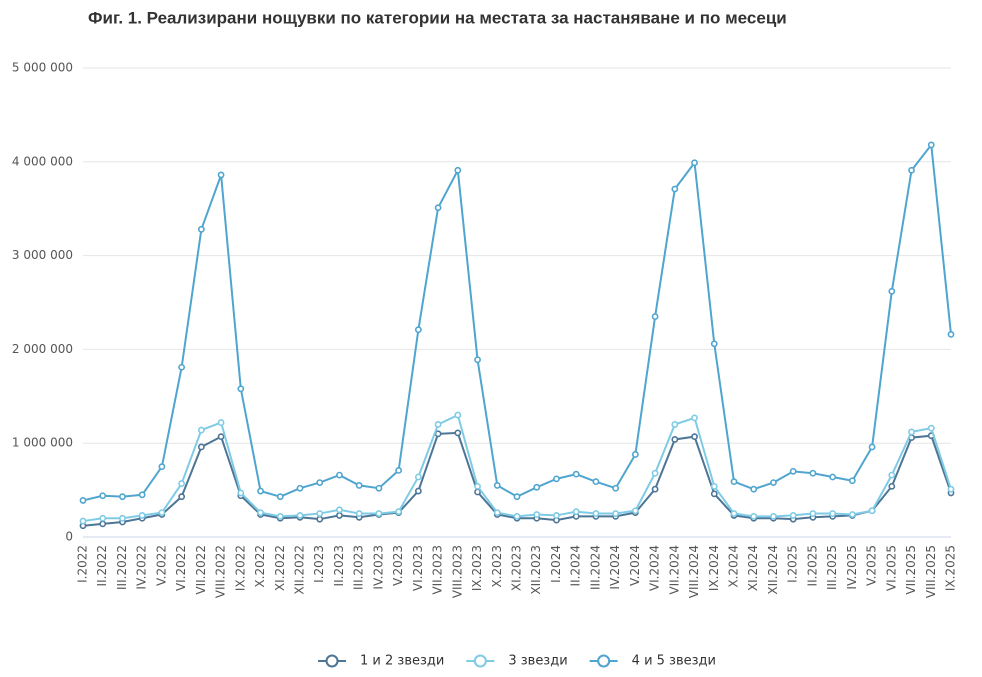 This screenshot has width=982, height=677. Describe the element at coordinates (832, 567) in the screenshot. I see `x-tick-label: III.2025` at that location.